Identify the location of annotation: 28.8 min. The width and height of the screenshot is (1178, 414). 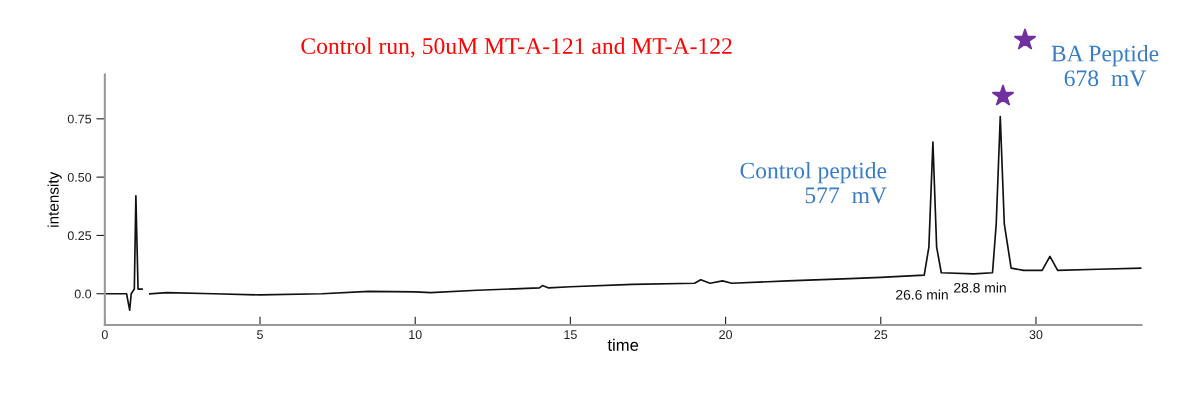
(980, 287).